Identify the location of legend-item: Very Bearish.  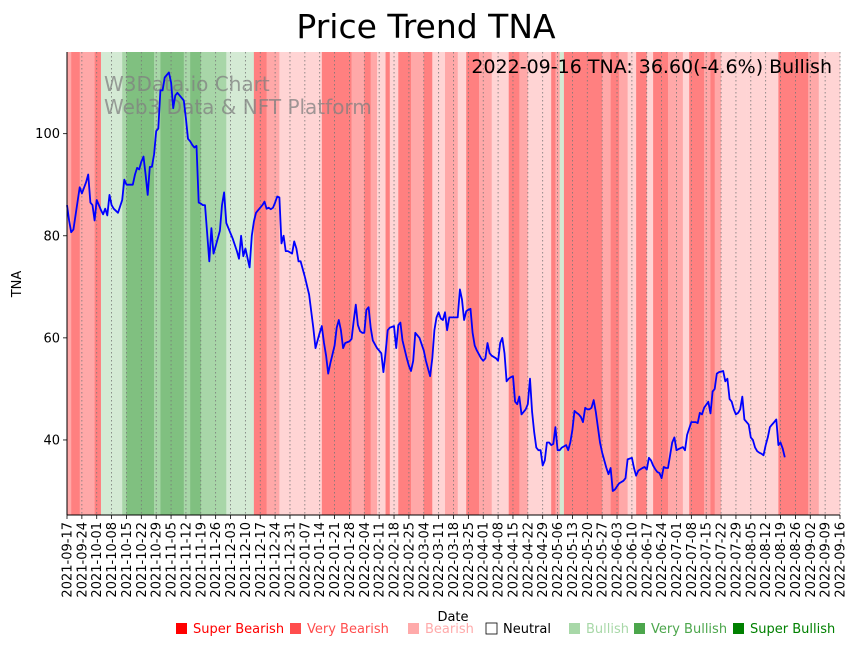
(339, 629).